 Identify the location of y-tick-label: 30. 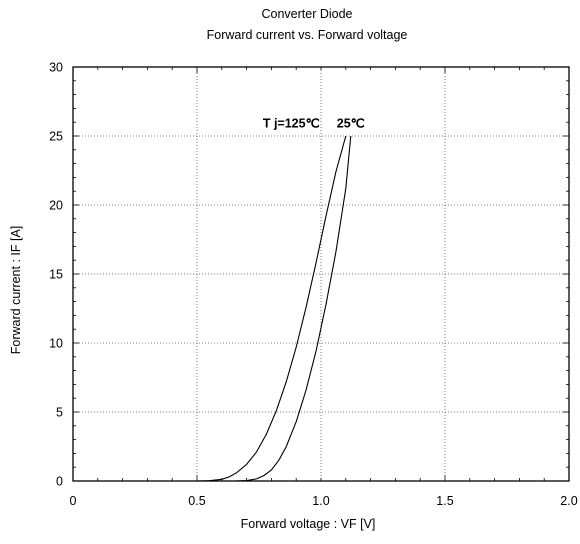
(56, 68).